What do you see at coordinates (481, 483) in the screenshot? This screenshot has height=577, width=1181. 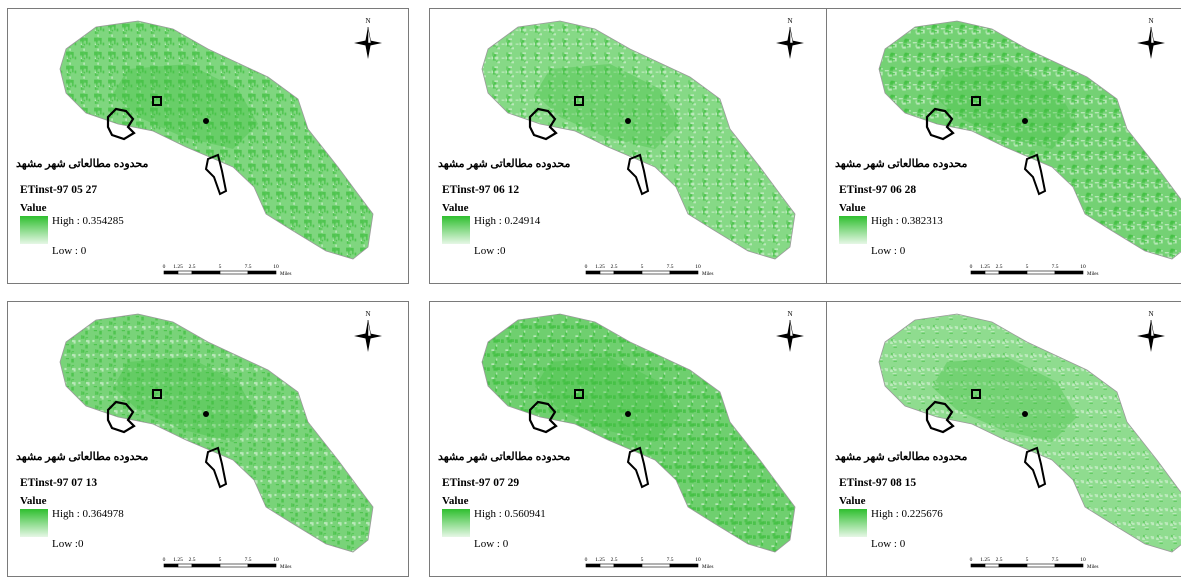 I see `layer-name: ETinst-97 07 29` at bounding box center [481, 483].